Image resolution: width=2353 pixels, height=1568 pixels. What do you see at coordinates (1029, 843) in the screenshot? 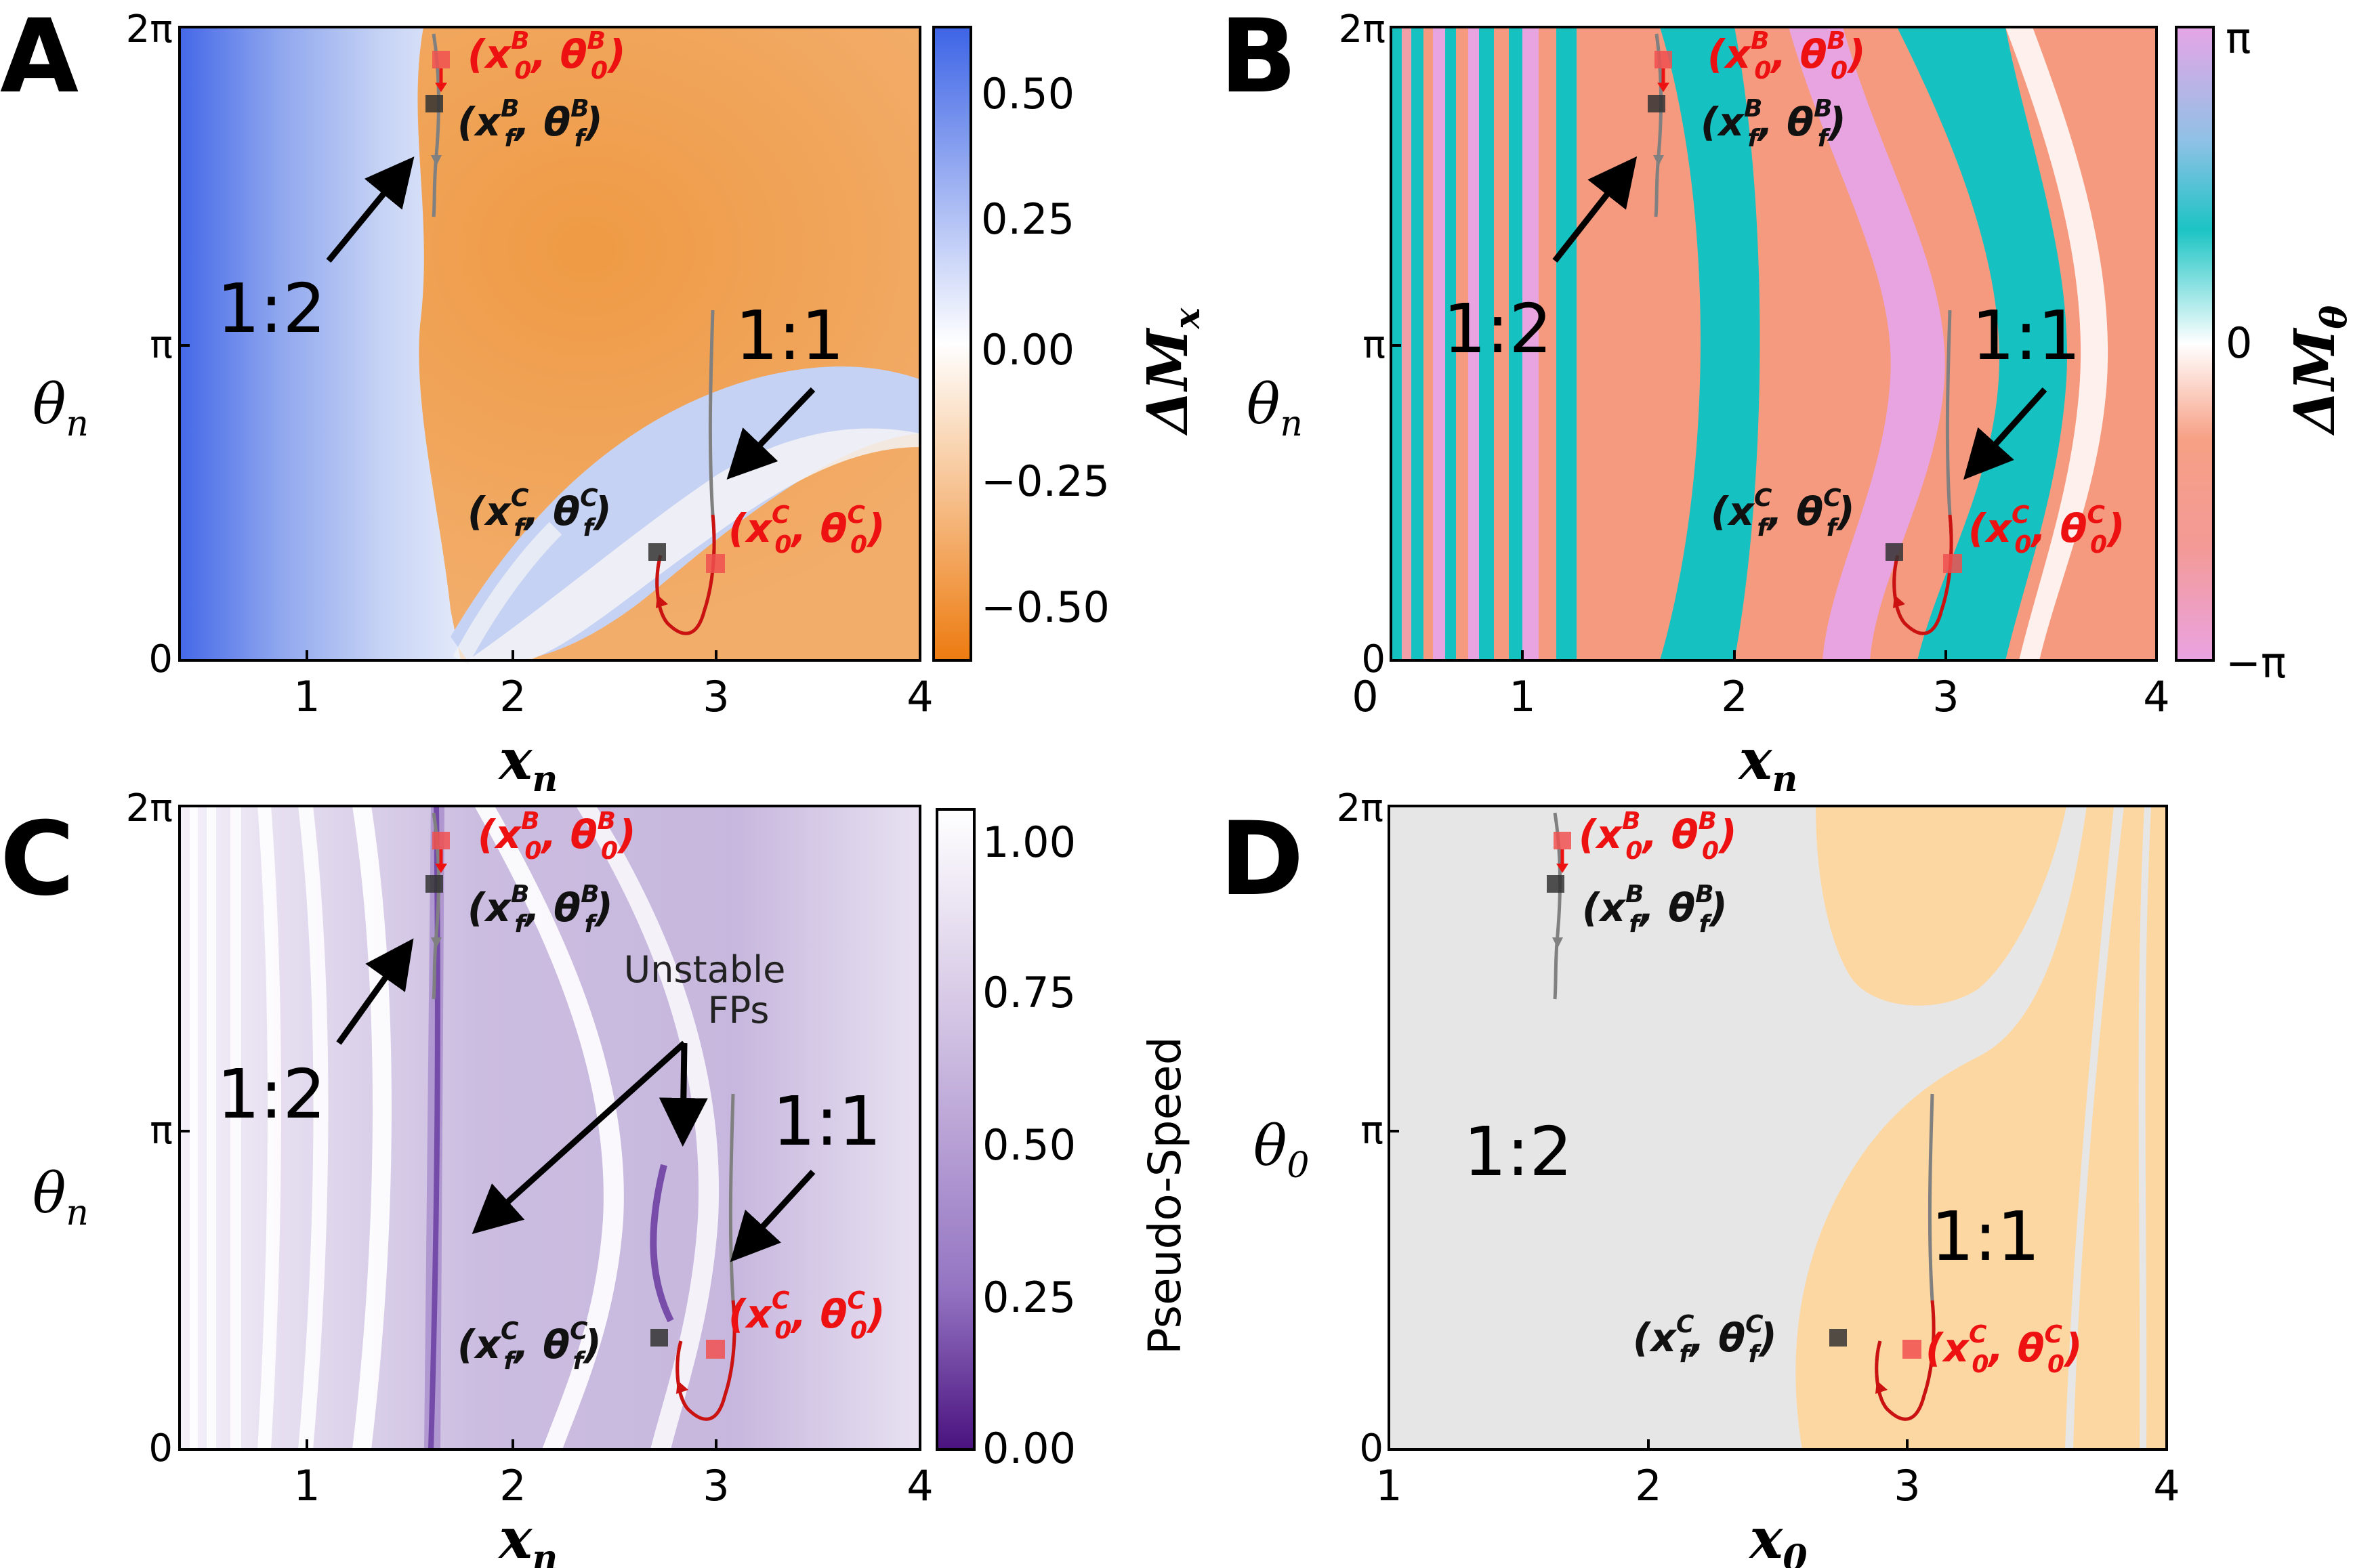
I see `svg-text: 1.00` at bounding box center [1029, 843].